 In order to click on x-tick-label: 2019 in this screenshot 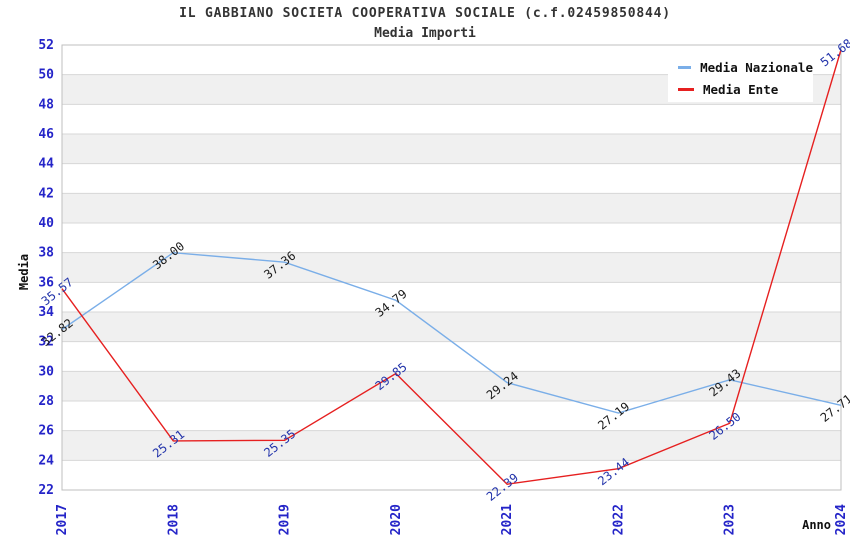, I will do `click(285, 519)`.